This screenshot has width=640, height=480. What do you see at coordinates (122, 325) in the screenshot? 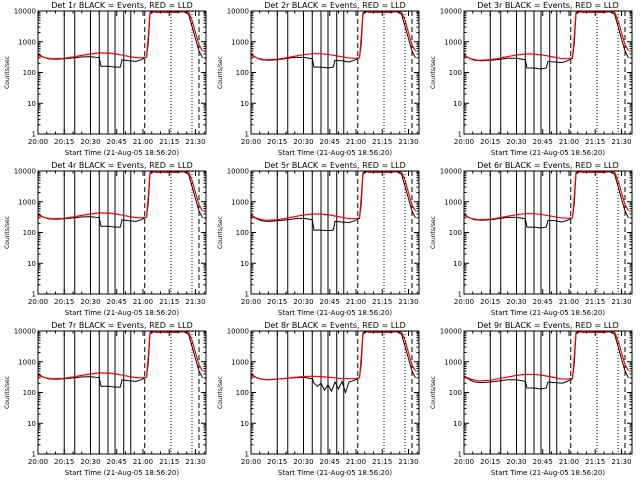
I see `panel-title: Det 7r BLACK = Events, RED = LLD` at bounding box center [122, 325].